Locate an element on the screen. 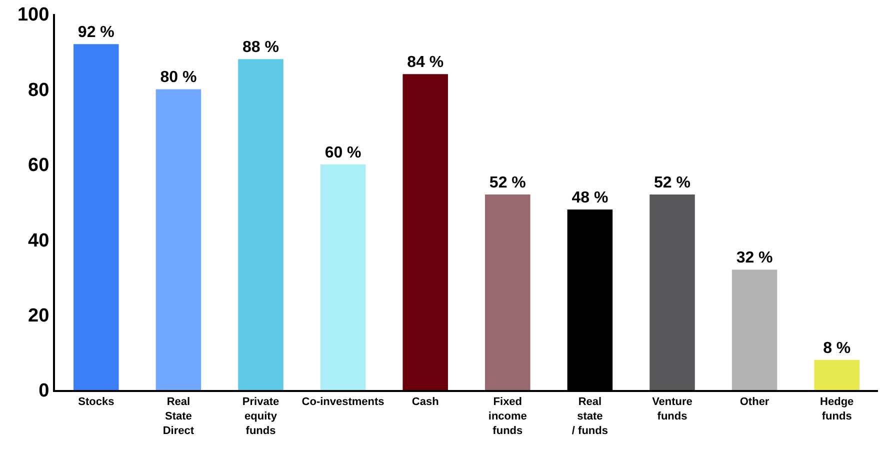 This screenshot has width=883, height=450. y-tick-label: 60 is located at coordinates (39, 165).